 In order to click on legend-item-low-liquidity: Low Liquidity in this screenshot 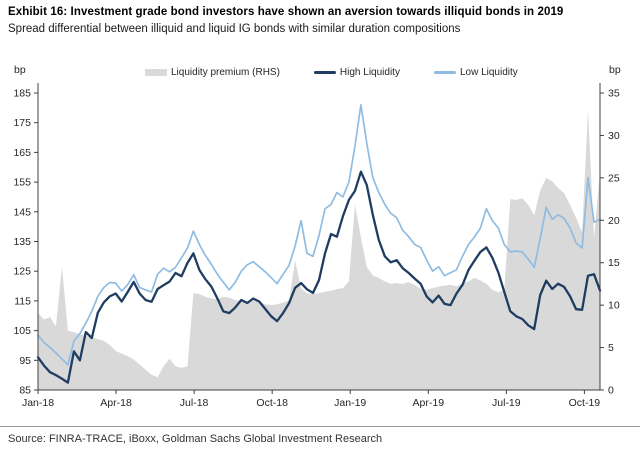, I will do `click(475, 72)`.